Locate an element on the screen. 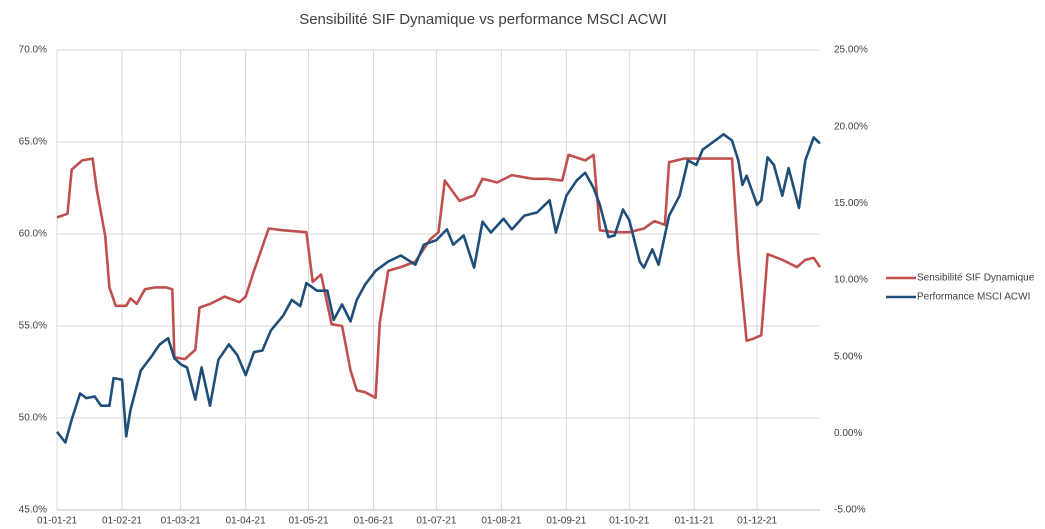 Image resolution: width=1045 pixels, height=529 pixels. y-tick-label: 60.0% is located at coordinates (33, 234).